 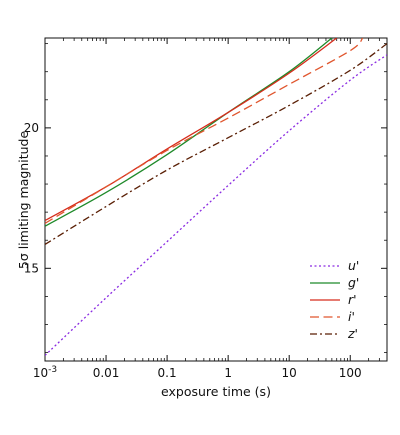 I want to click on y-tick-label: 15, so click(x=31, y=268).